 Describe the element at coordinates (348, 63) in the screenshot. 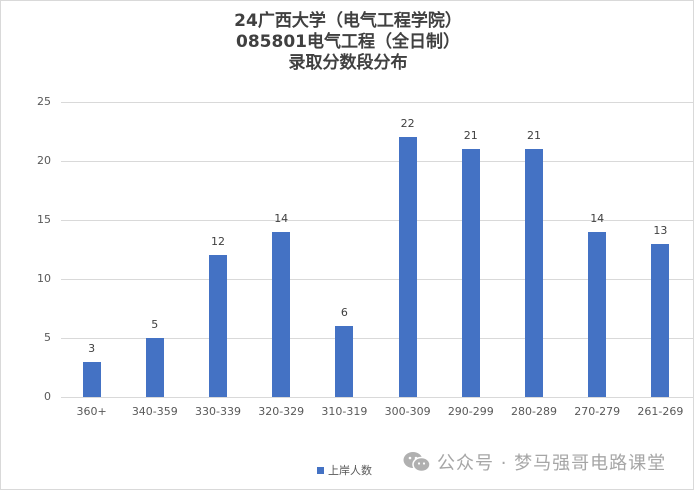

I see `chart-title-line: 录取分数段分布` at that location.